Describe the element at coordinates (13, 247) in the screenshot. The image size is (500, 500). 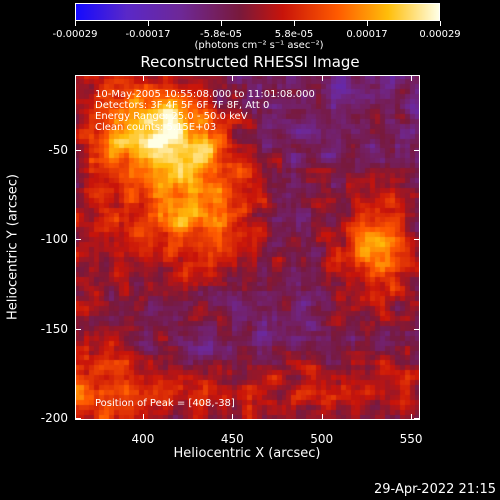
I see `y-axis-label: Heliocentric Y (arcsec)` at that location.